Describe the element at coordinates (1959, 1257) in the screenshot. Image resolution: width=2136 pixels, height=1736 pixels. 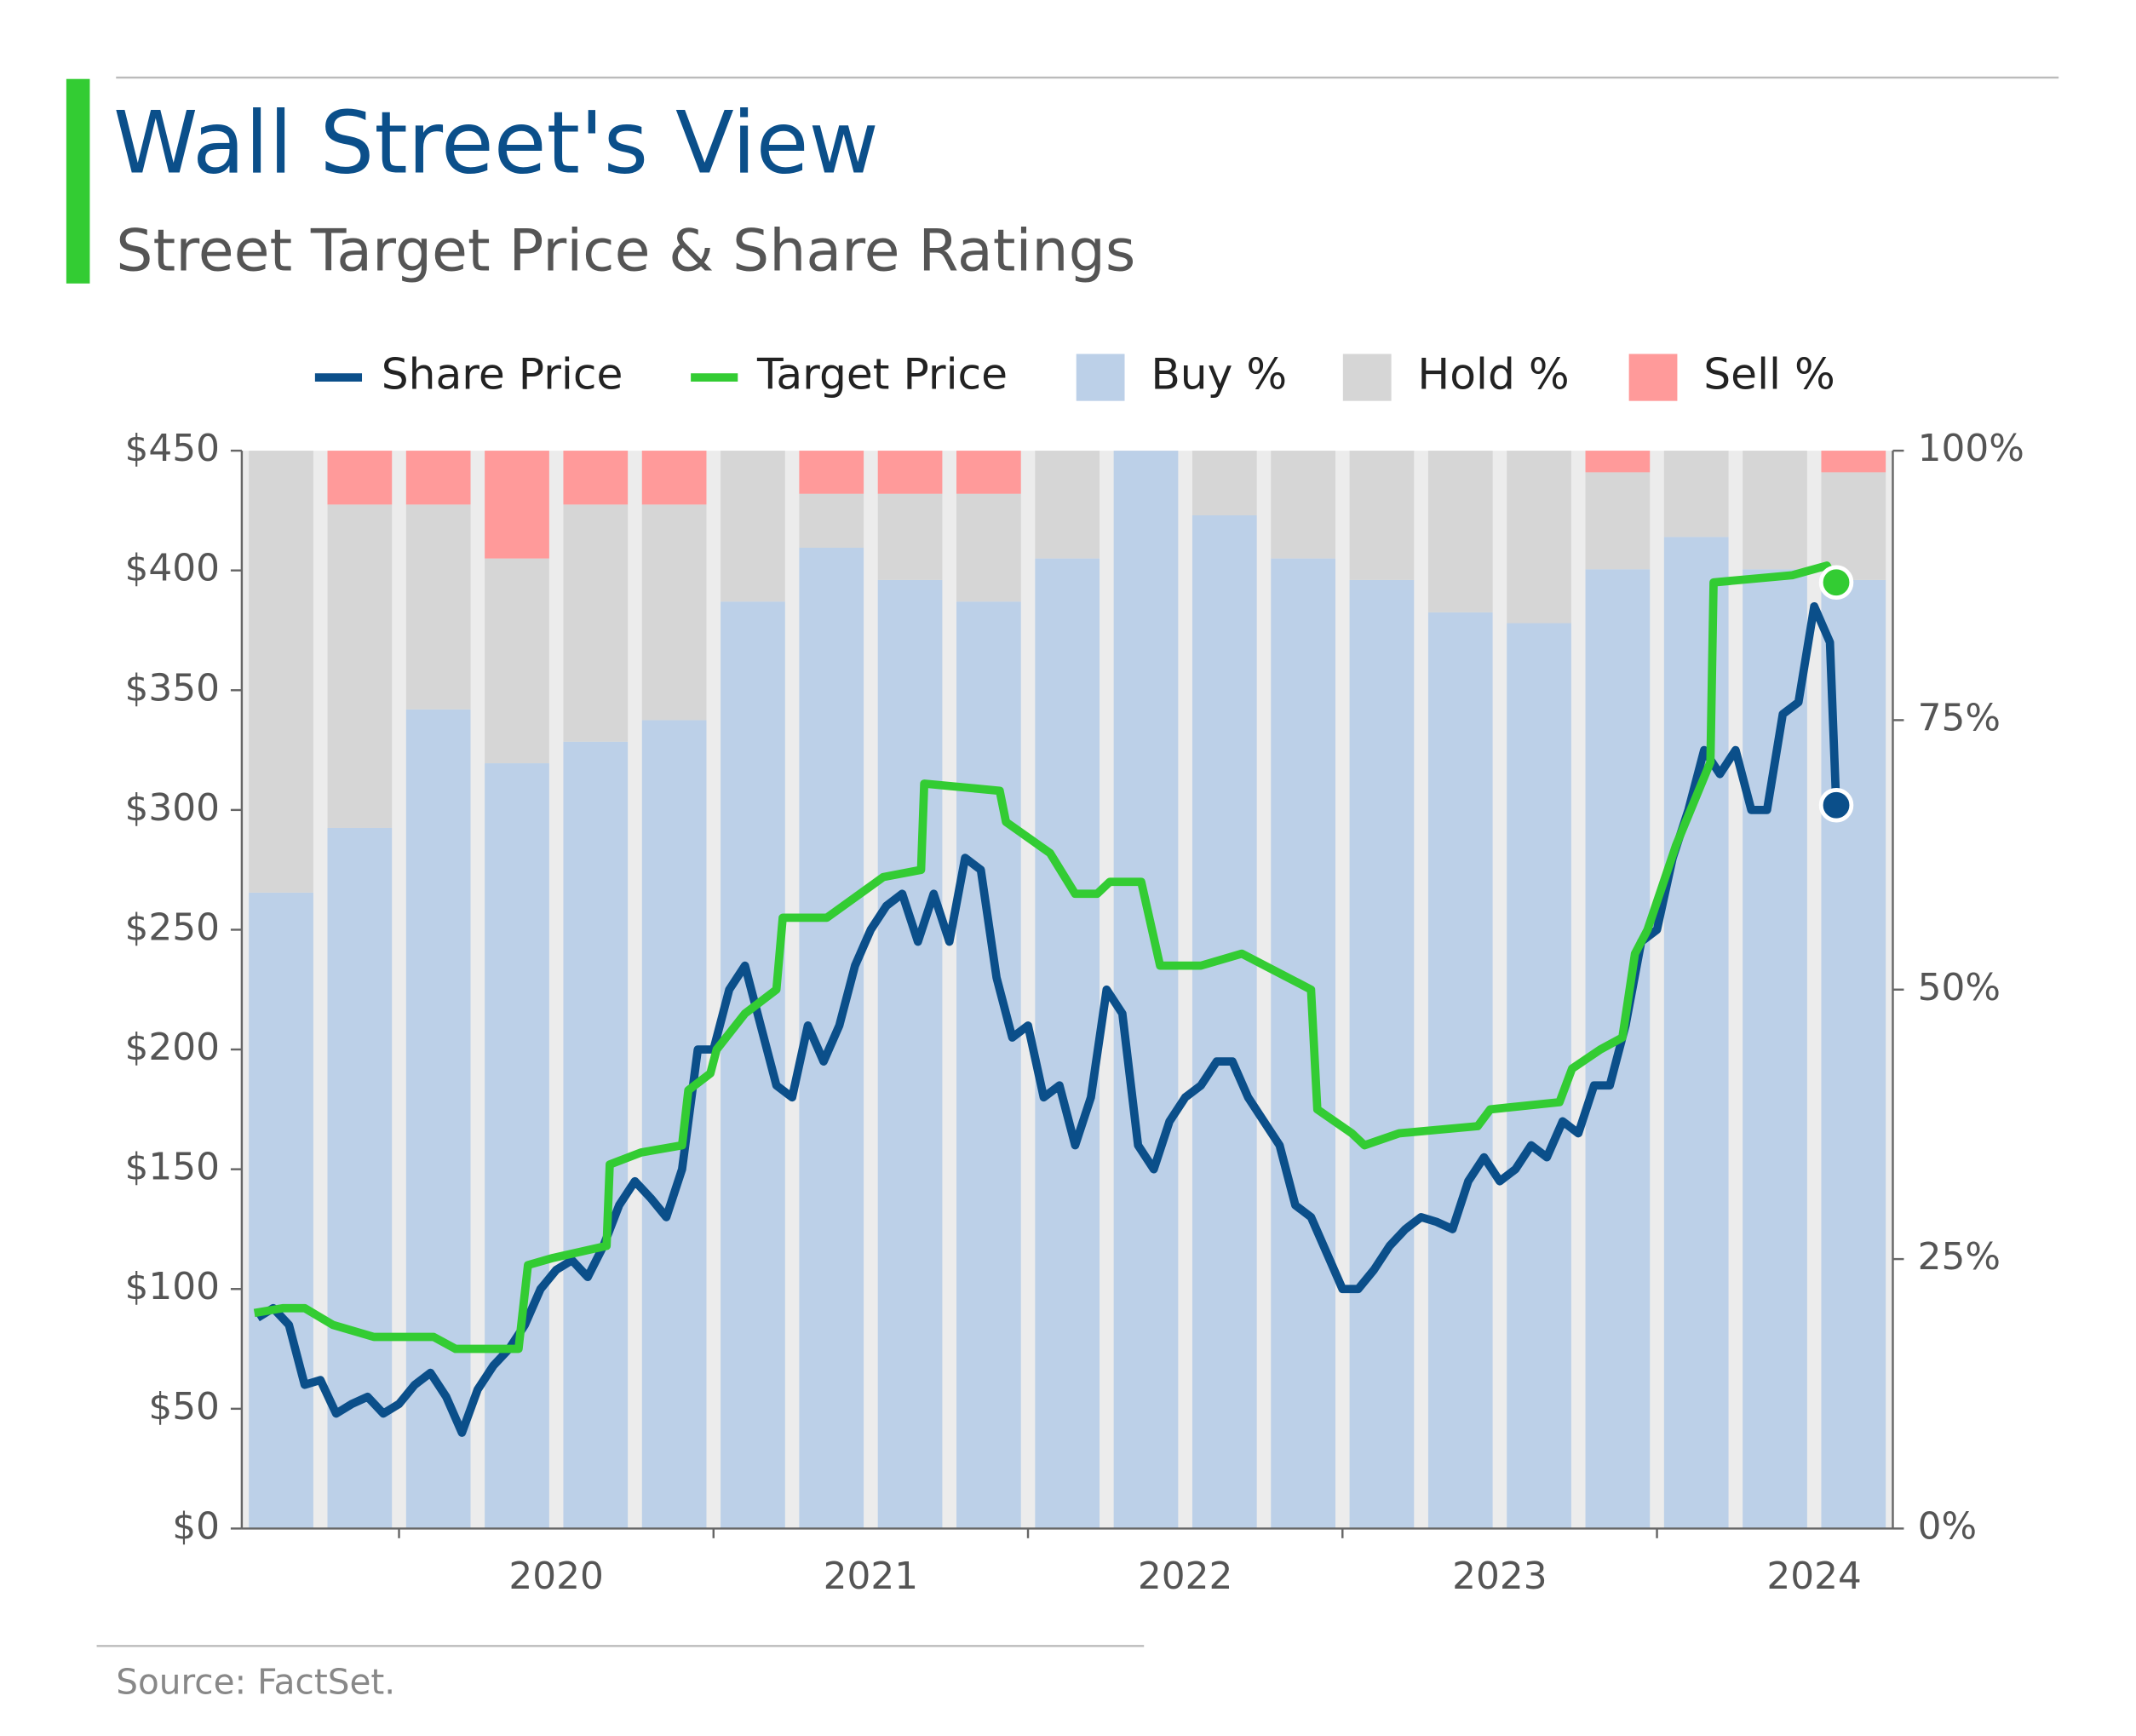
I see `y2-tick-label: 25%` at that location.